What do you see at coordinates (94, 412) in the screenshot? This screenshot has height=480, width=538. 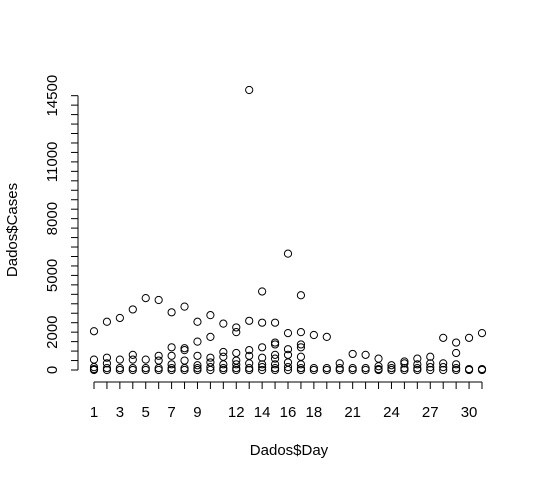 I see `x-tick-label: 1` at bounding box center [94, 412].